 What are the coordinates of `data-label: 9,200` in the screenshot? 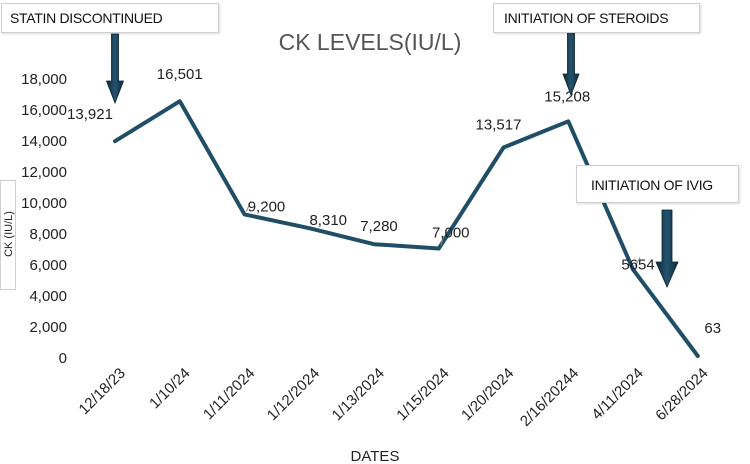 It's located at (267, 206).